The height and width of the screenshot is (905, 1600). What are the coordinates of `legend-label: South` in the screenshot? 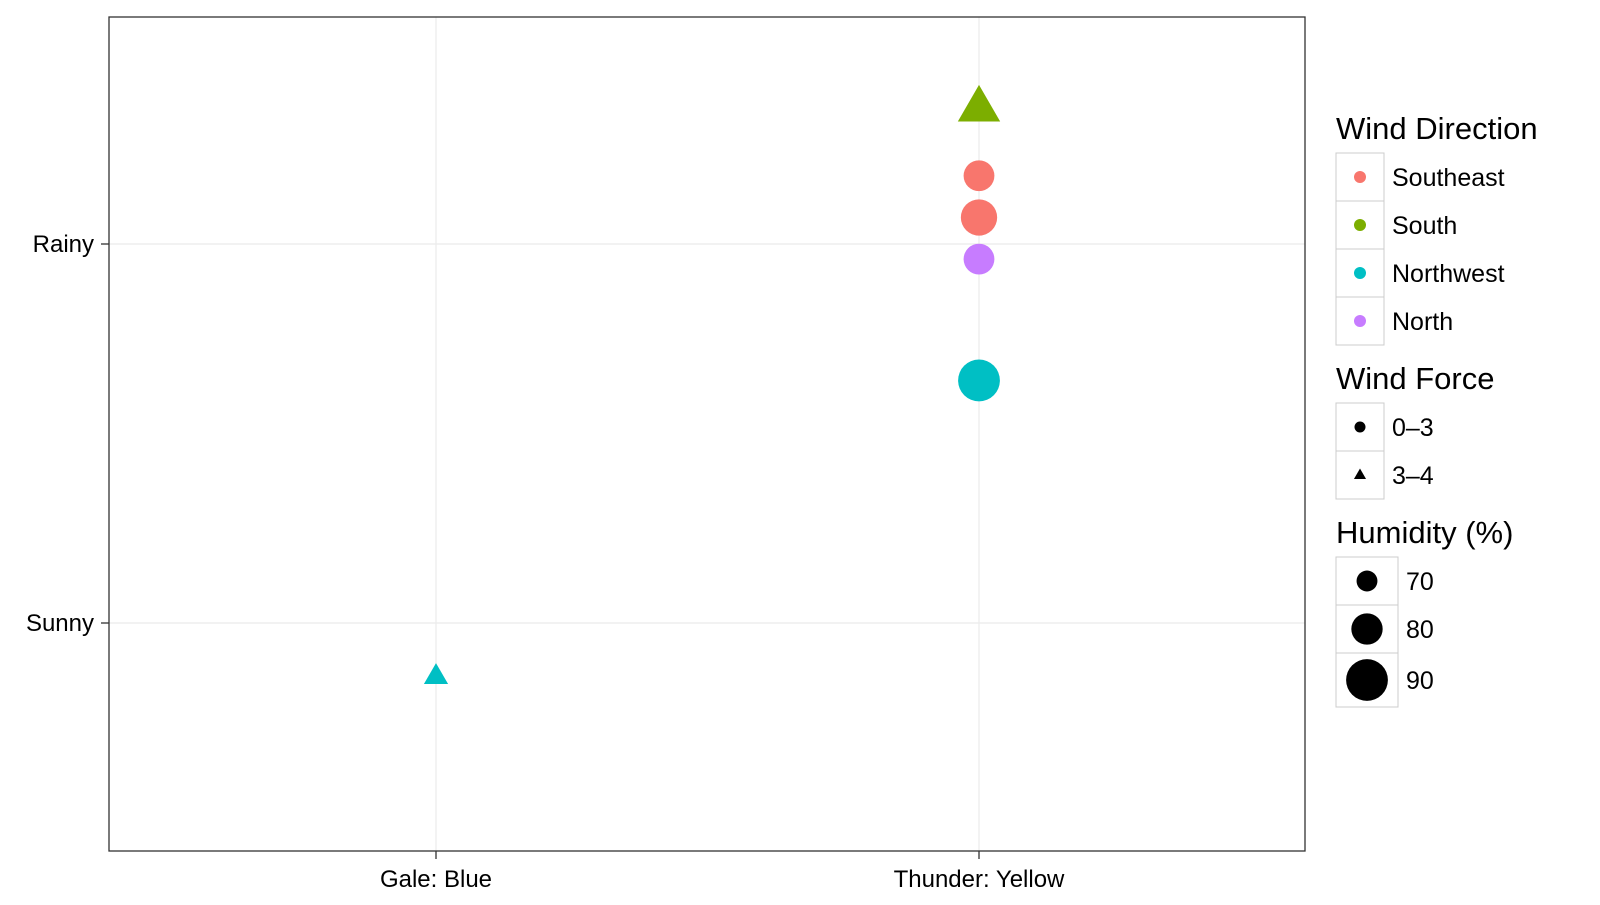 It's located at (1424, 226).